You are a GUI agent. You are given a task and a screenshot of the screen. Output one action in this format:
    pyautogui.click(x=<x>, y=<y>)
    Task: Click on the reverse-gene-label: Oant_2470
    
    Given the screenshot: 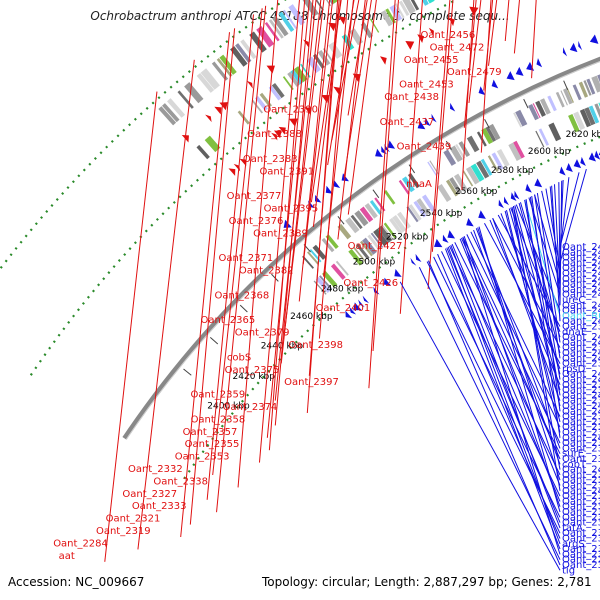 What is the action you would take?
    pyautogui.click(x=581, y=247)
    